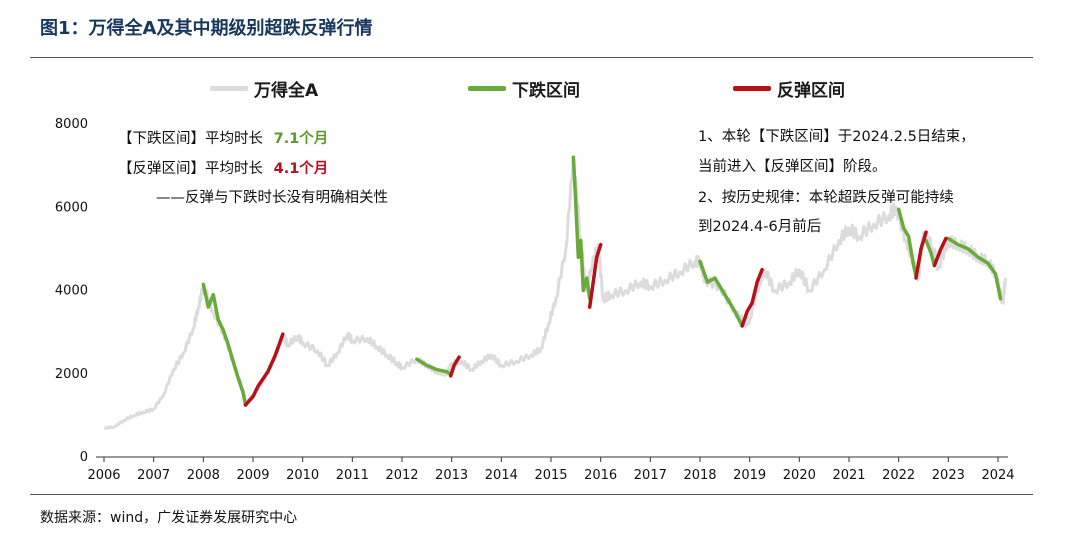 This screenshot has width=1080, height=540. I want to click on note-fall-label: 【下跌区间】平均时长, so click(190, 139).